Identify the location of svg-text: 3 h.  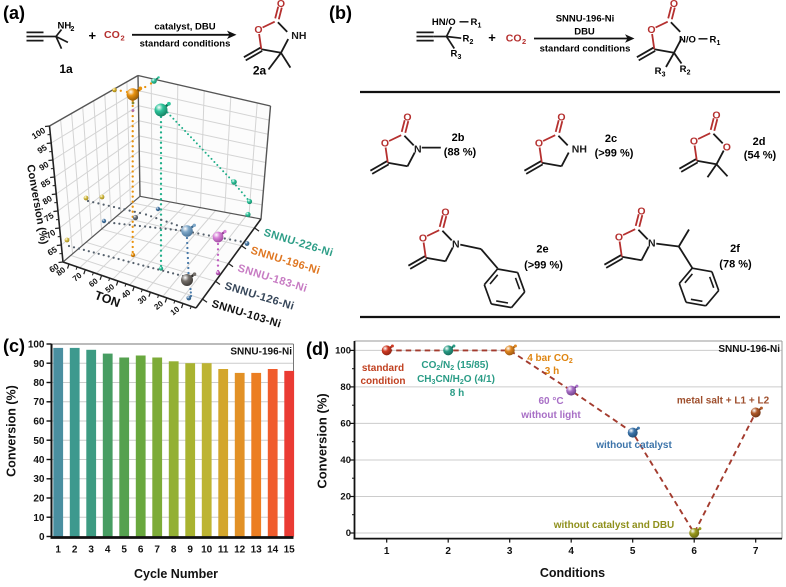
(552, 371).